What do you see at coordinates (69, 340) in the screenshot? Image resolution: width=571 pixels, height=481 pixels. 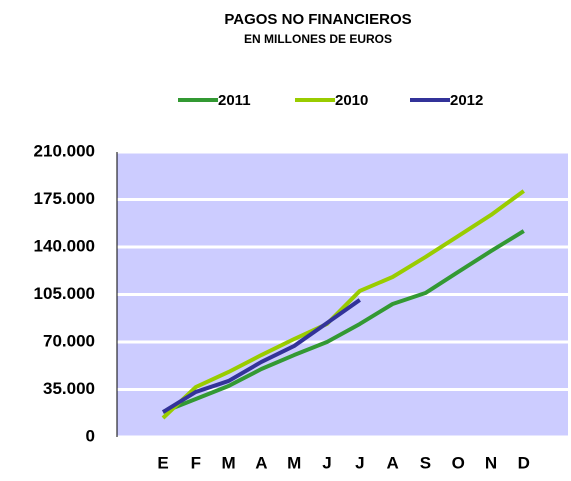 I see `y-tick-label: 70.000` at bounding box center [69, 340].